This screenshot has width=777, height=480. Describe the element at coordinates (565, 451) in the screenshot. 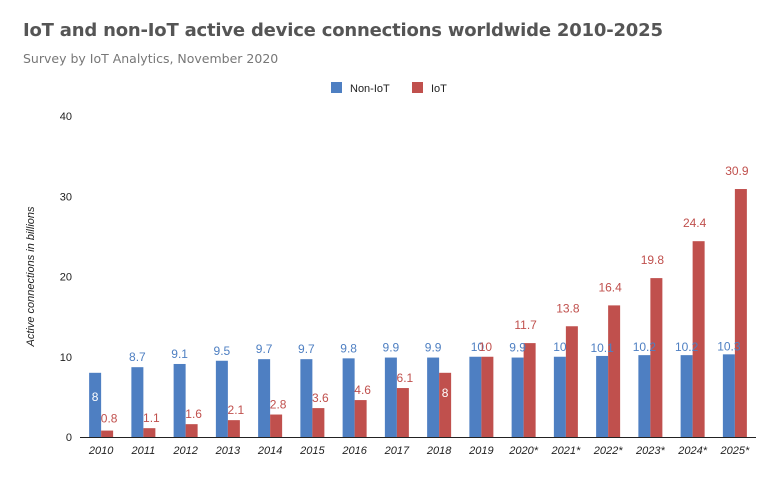

I see `x-tick-label: 2021*` at that location.